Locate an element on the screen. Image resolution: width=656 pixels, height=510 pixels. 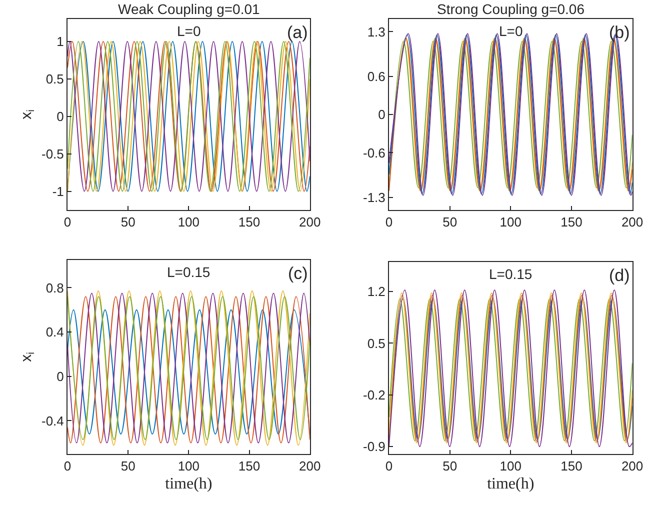
annotation: (a) is located at coordinates (297, 32).